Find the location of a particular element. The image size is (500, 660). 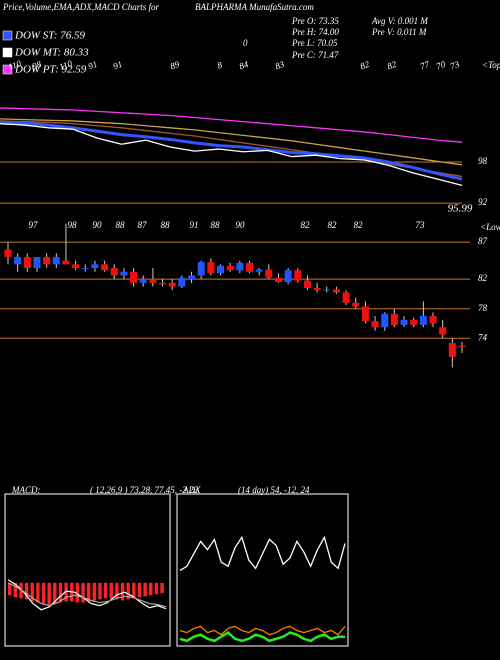

date-label: 110 is located at coordinates (66, 65).